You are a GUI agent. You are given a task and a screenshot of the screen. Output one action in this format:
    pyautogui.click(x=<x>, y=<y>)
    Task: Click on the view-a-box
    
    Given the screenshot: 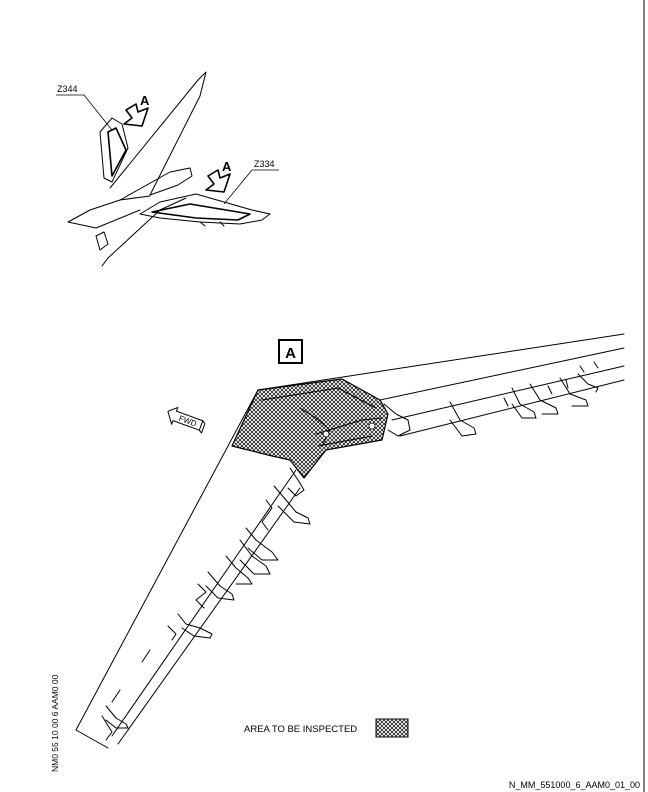 What is the action you would take?
    pyautogui.click(x=290, y=351)
    